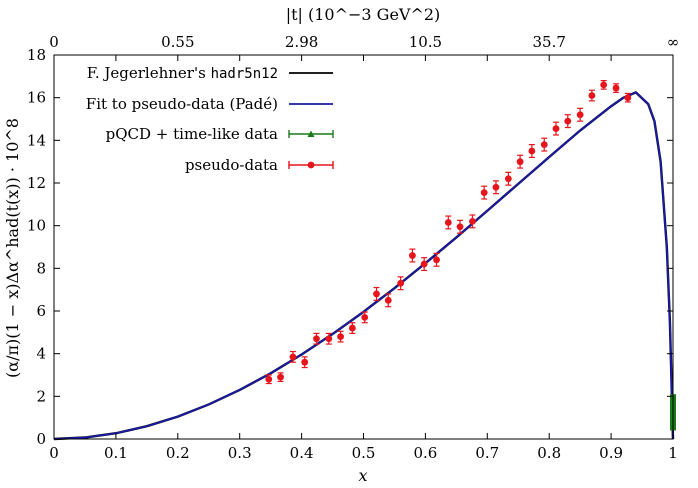 The image size is (698, 488). What do you see at coordinates (54, 42) in the screenshot?
I see `top-tick-label: 0` at bounding box center [54, 42].